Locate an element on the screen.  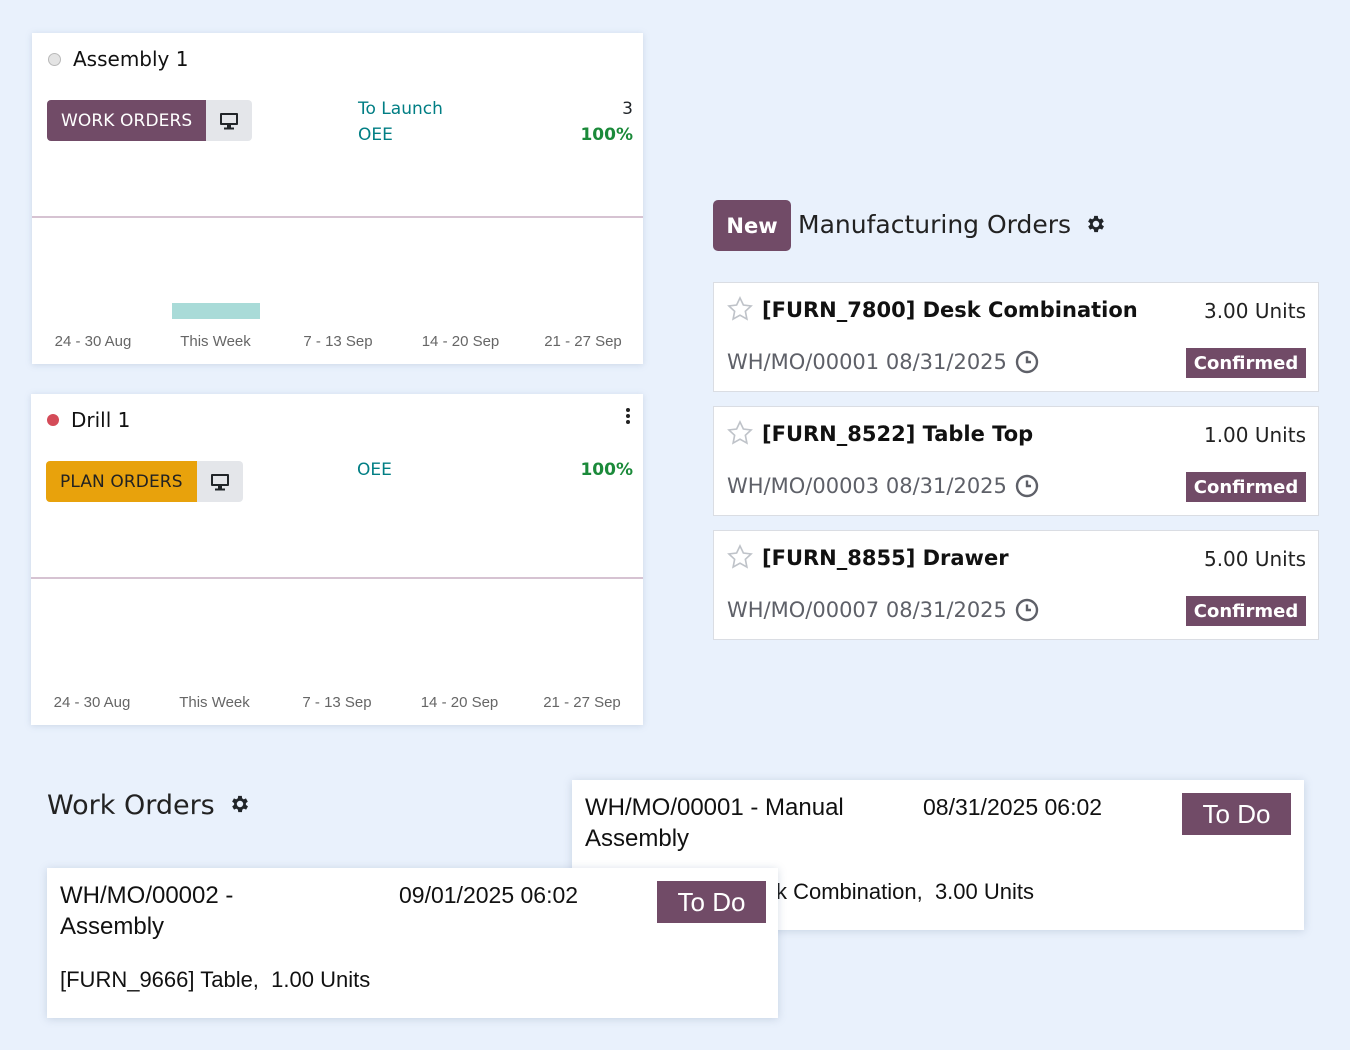
mo-qty-value: 3.00 is located at coordinates (1226, 311).